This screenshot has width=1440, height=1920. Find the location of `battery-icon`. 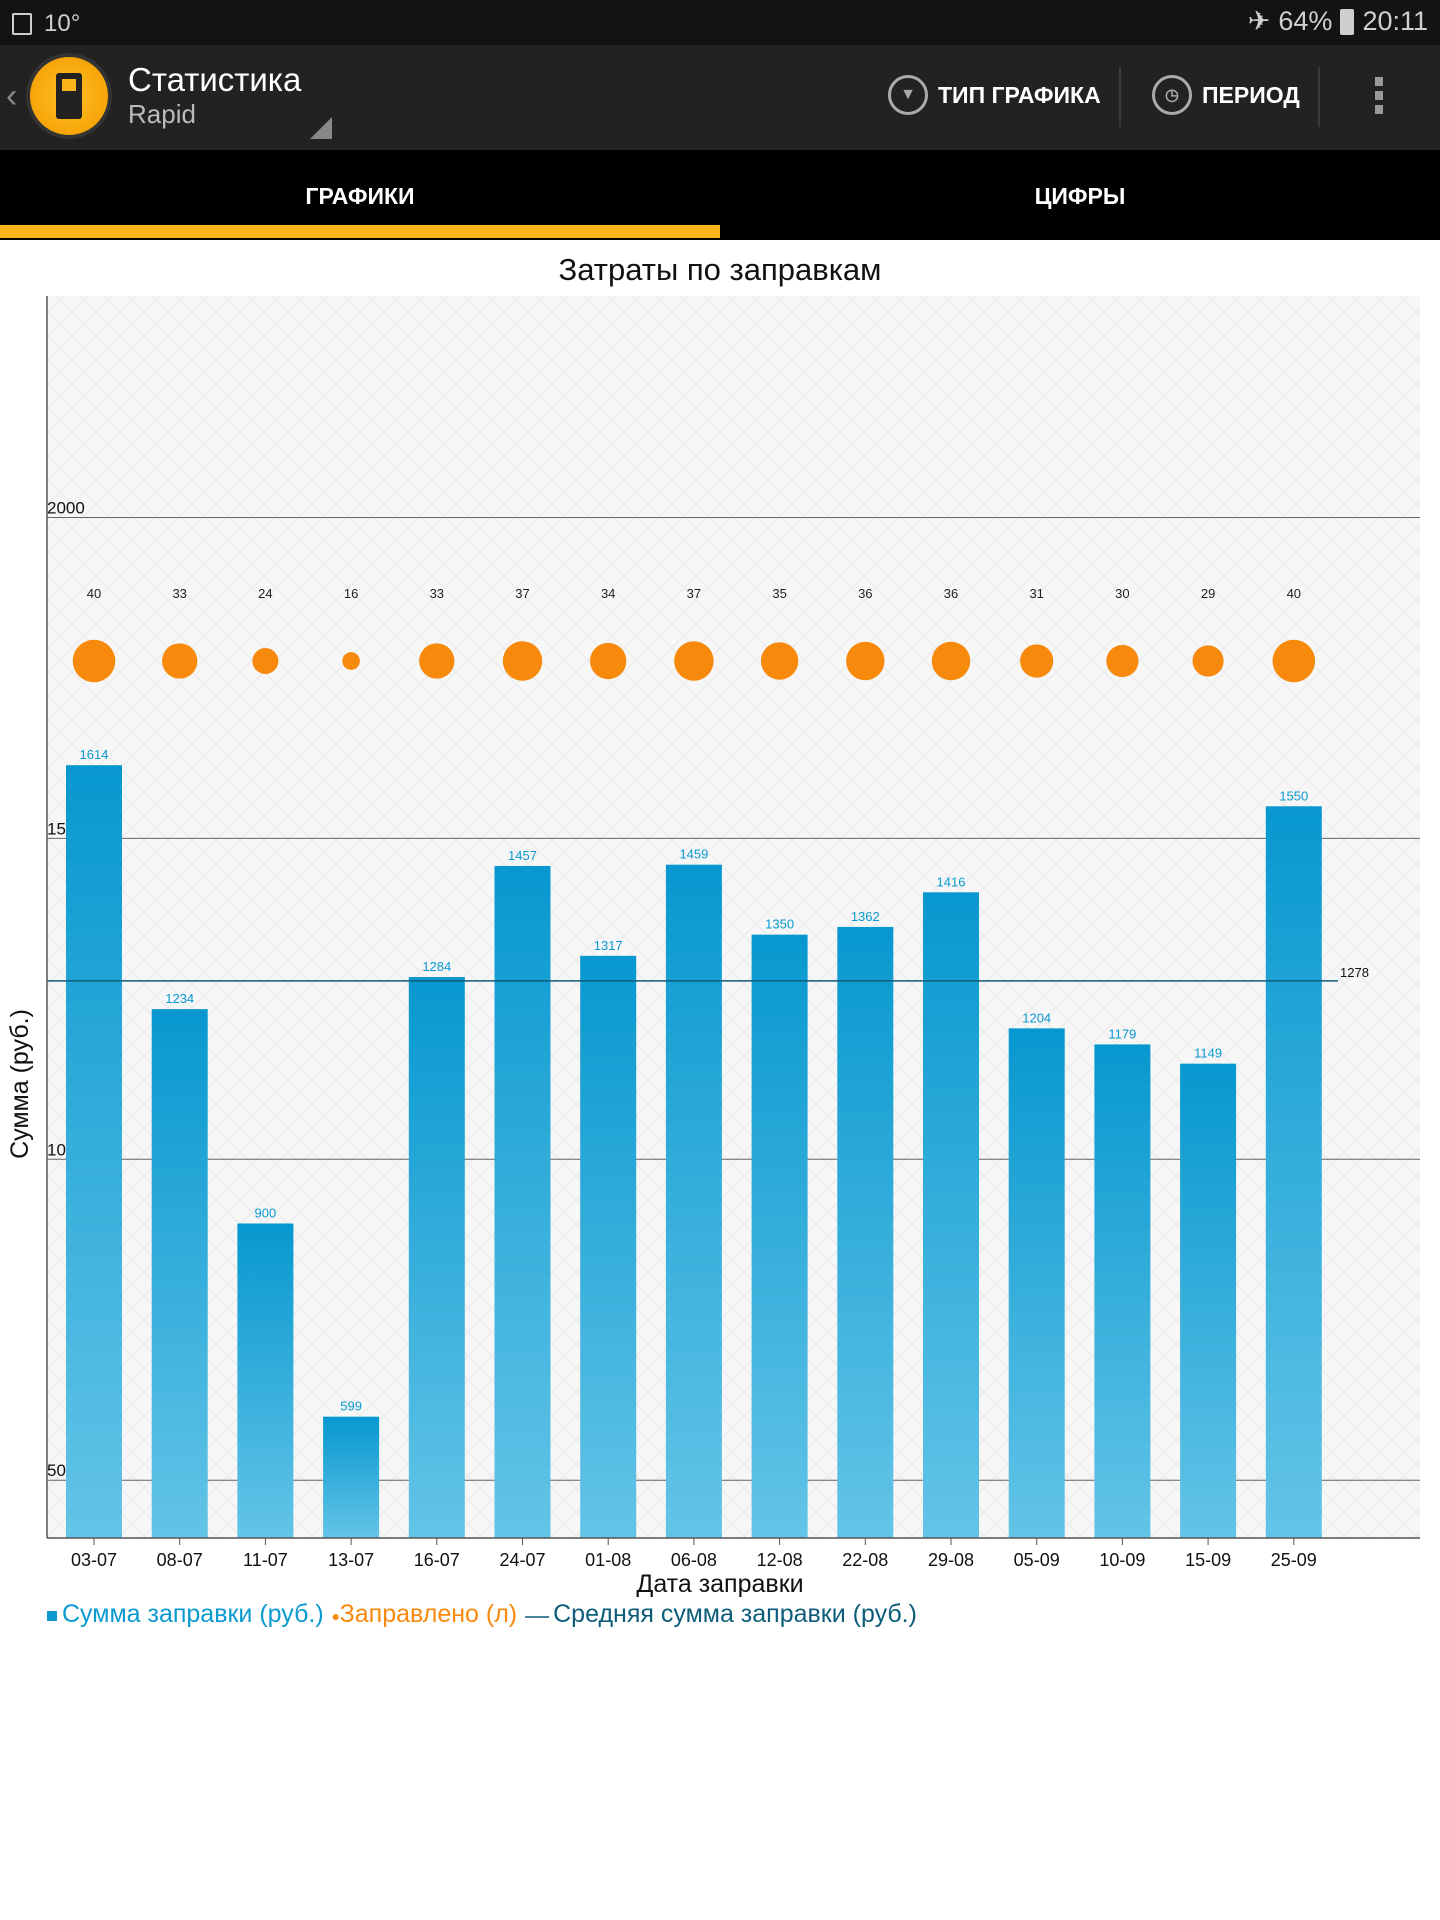

battery-icon is located at coordinates (1347, 21).